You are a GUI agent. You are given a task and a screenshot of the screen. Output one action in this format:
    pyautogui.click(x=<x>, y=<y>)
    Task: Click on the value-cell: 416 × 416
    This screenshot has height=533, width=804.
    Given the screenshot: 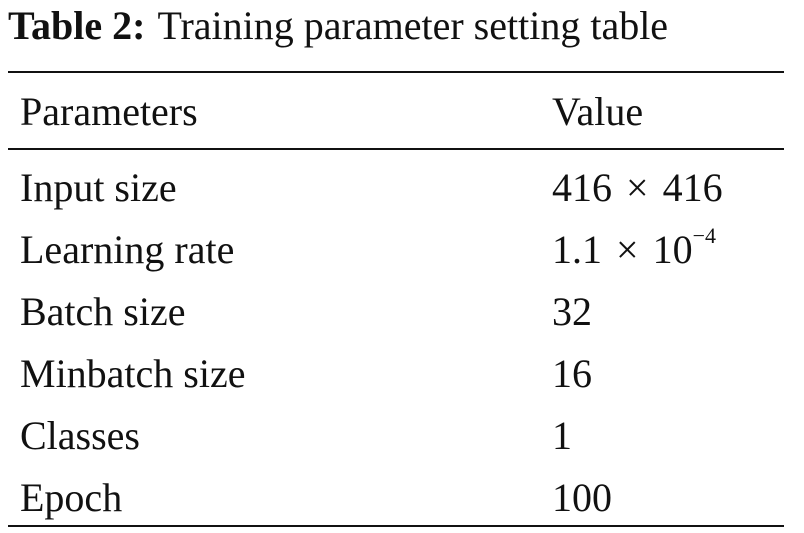 What is the action you would take?
    pyautogui.click(x=637, y=188)
    